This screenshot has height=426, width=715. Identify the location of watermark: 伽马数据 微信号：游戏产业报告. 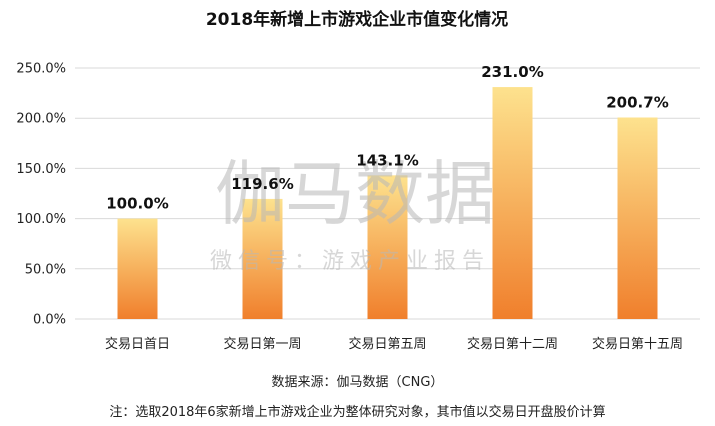
(352, 213).